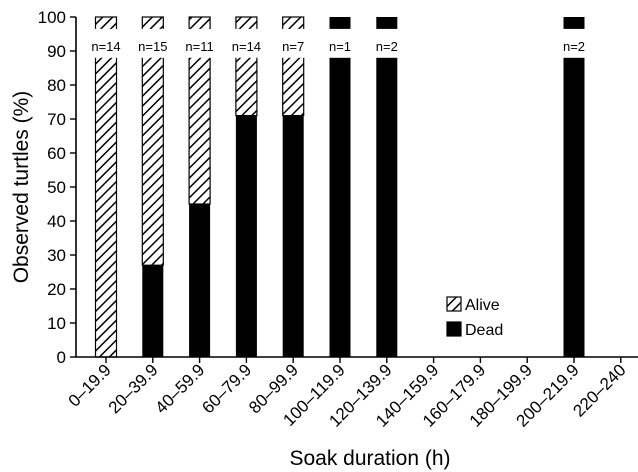  What do you see at coordinates (56, 187) in the screenshot?
I see `y-tick-label: 50` at bounding box center [56, 187].